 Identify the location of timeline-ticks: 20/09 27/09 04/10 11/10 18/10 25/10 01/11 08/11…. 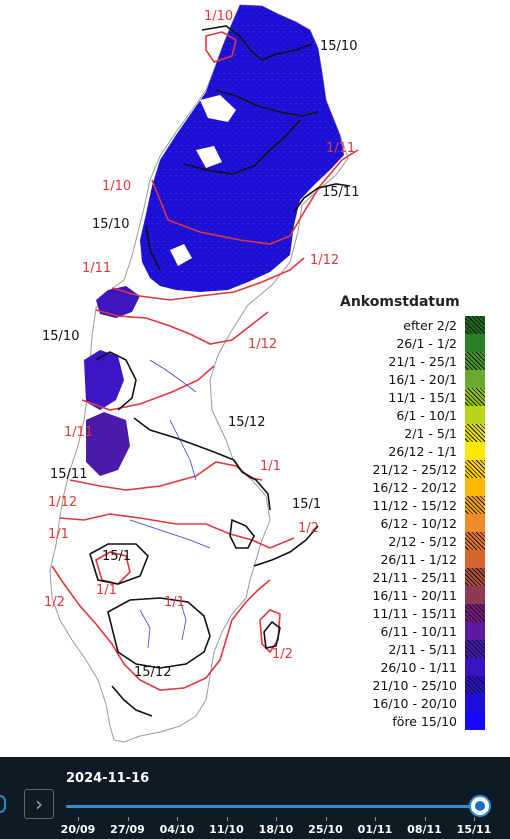
(255, 828).